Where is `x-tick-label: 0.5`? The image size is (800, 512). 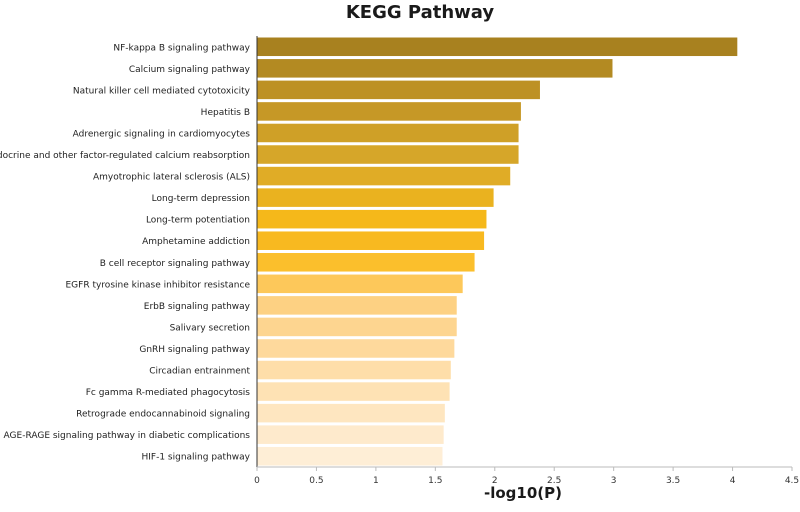
x-tick-label: 0.5 is located at coordinates (316, 481).